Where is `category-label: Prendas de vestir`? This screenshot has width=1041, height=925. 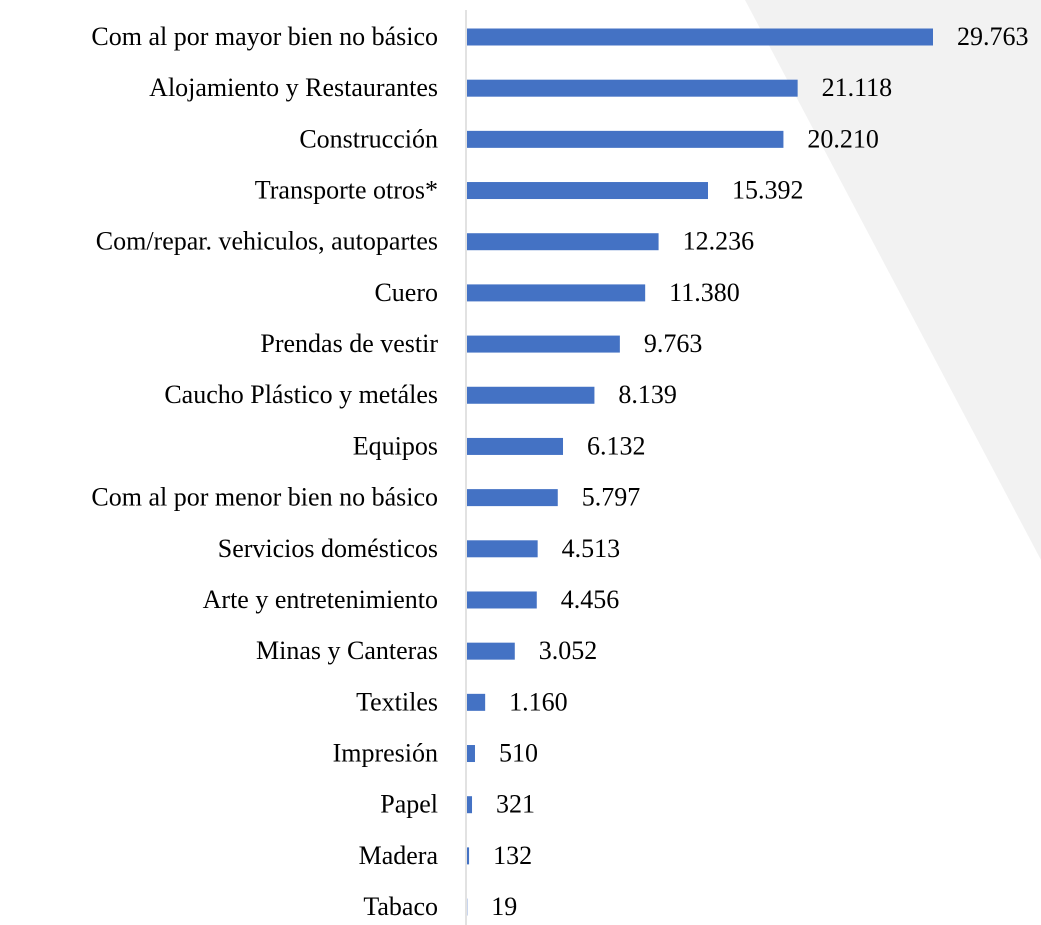
category-label: Prendas de vestir is located at coordinates (349, 343).